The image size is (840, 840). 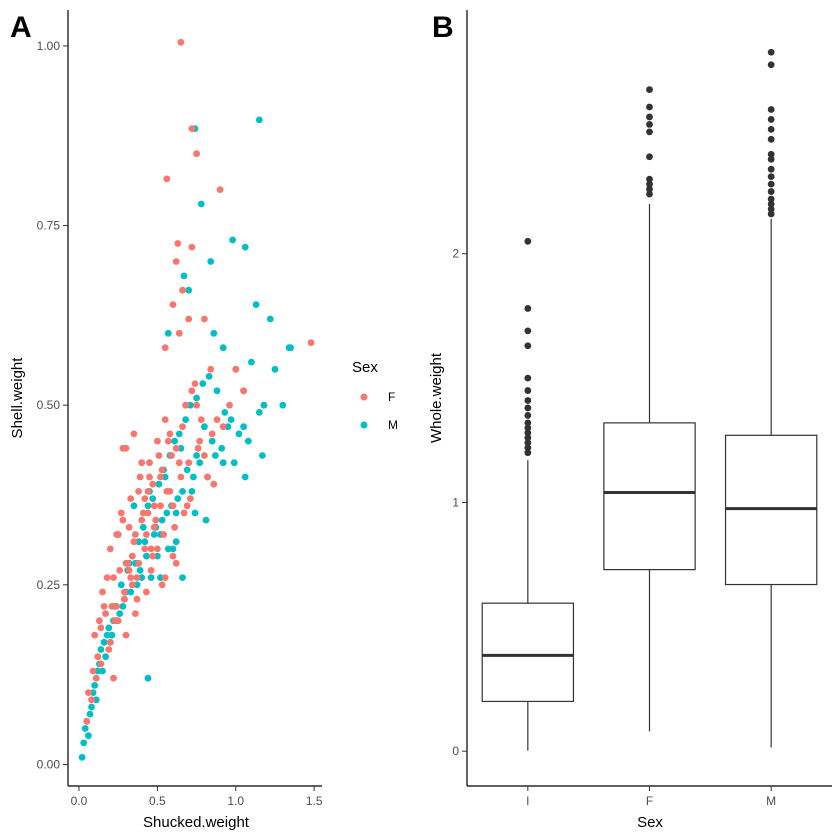 What do you see at coordinates (649, 409) in the screenshot?
I see `box-f` at bounding box center [649, 409].